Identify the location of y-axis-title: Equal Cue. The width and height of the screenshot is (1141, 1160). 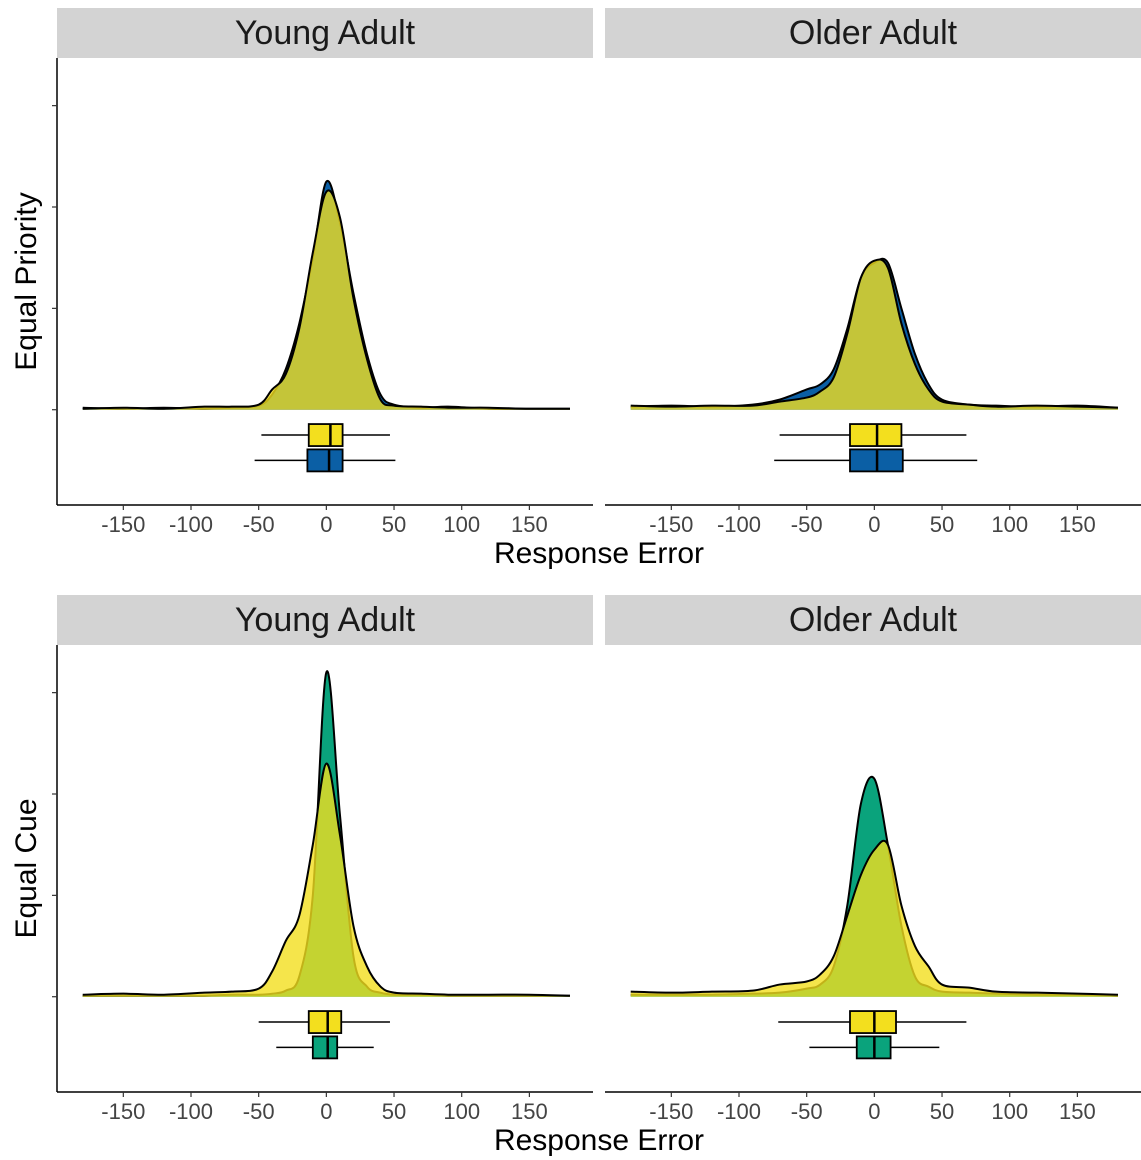
(26, 868).